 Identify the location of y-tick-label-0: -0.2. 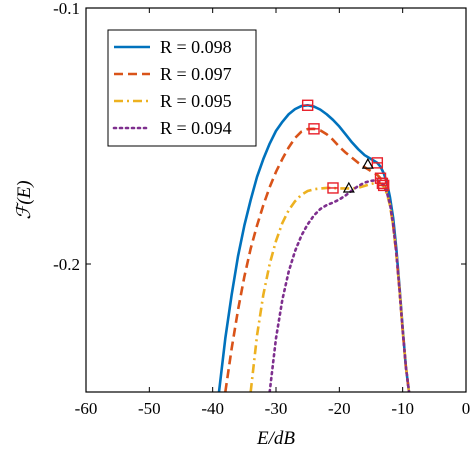
(66, 264).